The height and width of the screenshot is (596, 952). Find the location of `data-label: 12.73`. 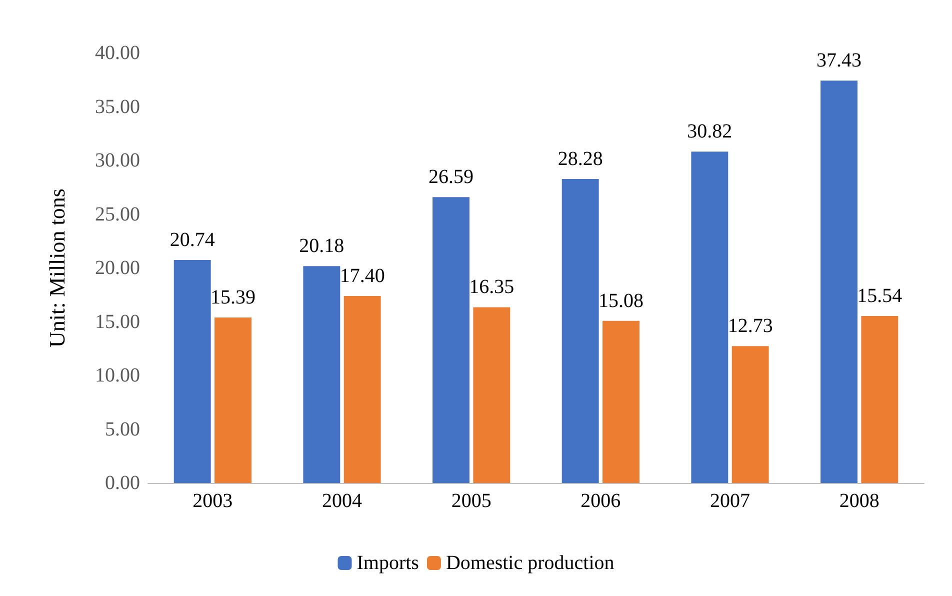

data-label: 12.73 is located at coordinates (750, 326).